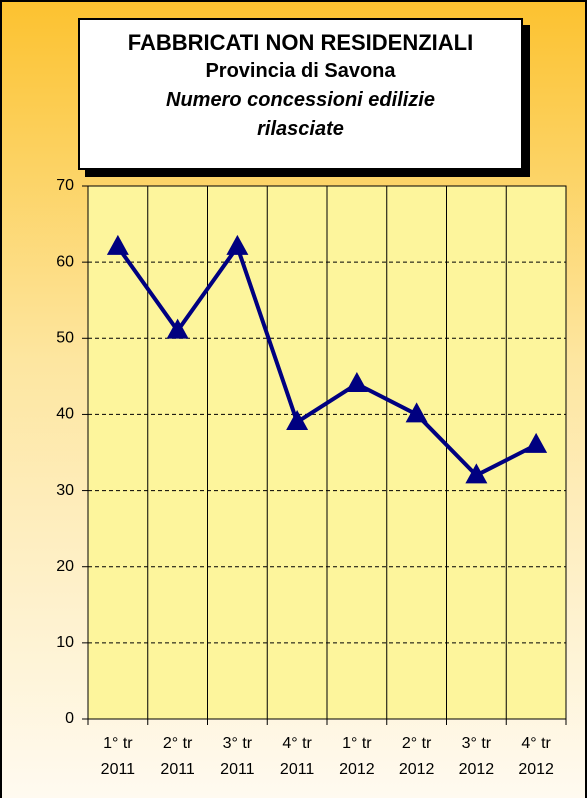  What do you see at coordinates (300, 42) in the screenshot?
I see `chart-title: FABBRICATI NON RESIDENZIALI` at bounding box center [300, 42].